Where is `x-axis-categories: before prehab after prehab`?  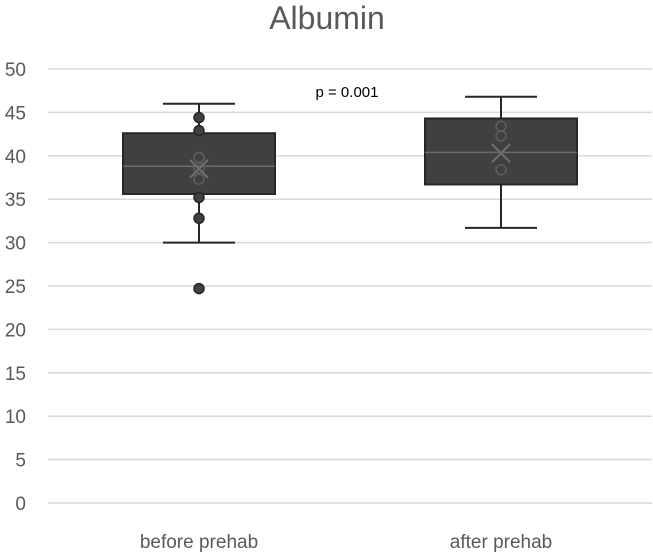 x-axis-categories: before prehab after prehab is located at coordinates (346, 542).